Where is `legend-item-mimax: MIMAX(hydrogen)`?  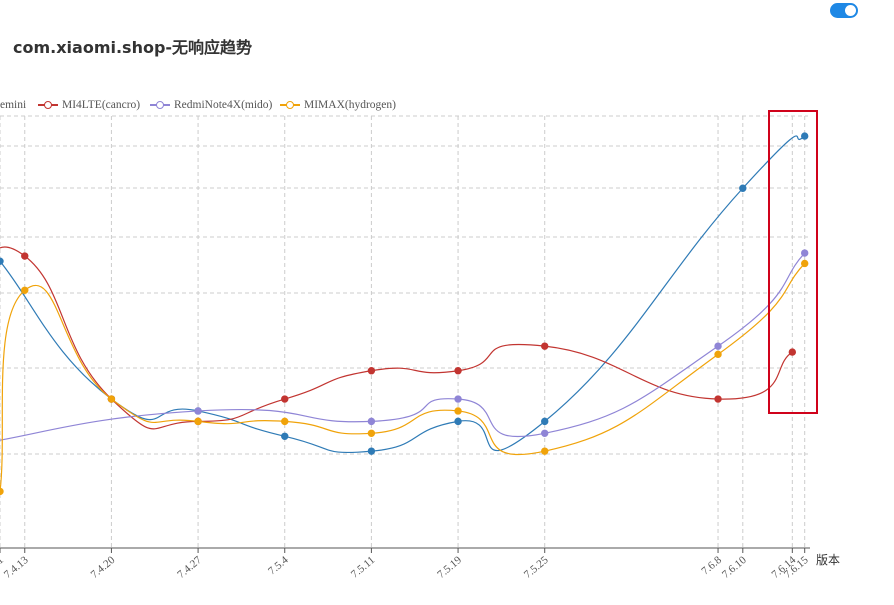
legend-item-mimax: MIMAX(hydrogen) is located at coordinates (338, 105).